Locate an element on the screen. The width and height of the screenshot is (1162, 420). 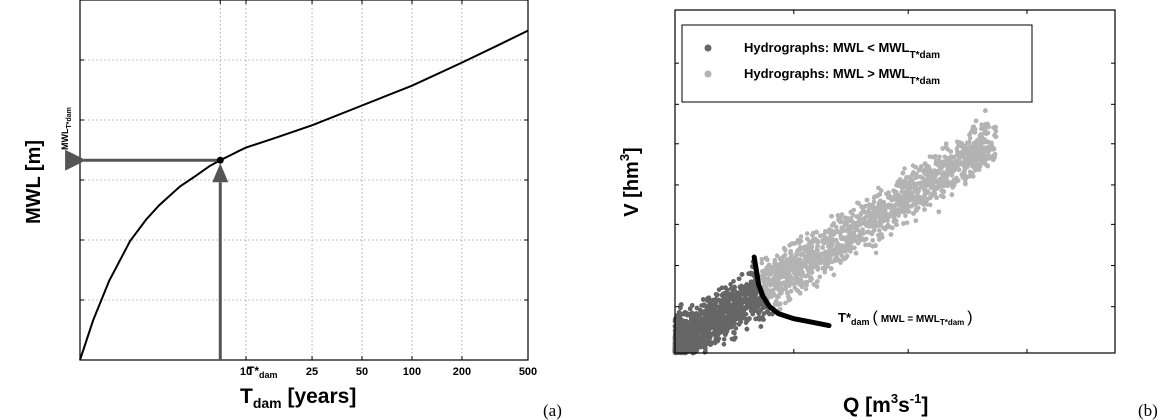
y-axis-title-a: MWL [m] is located at coordinates (34, 182).